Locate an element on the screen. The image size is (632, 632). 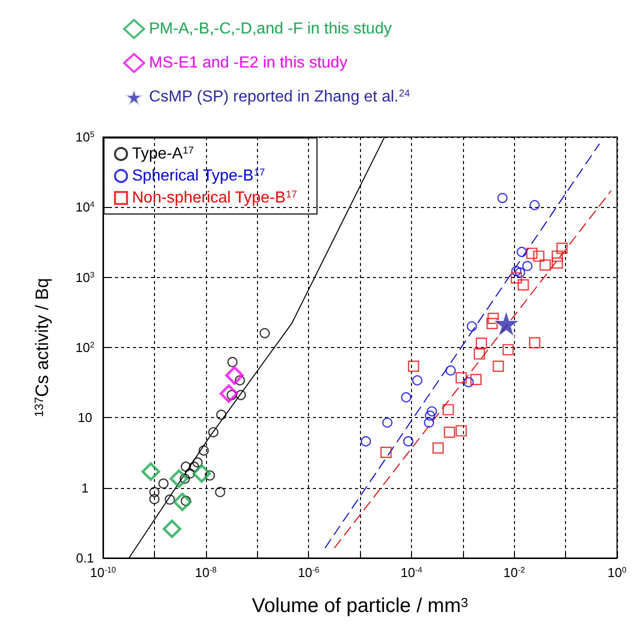
legend-label: MS-E1 and -E2 in this study is located at coordinates (248, 63).